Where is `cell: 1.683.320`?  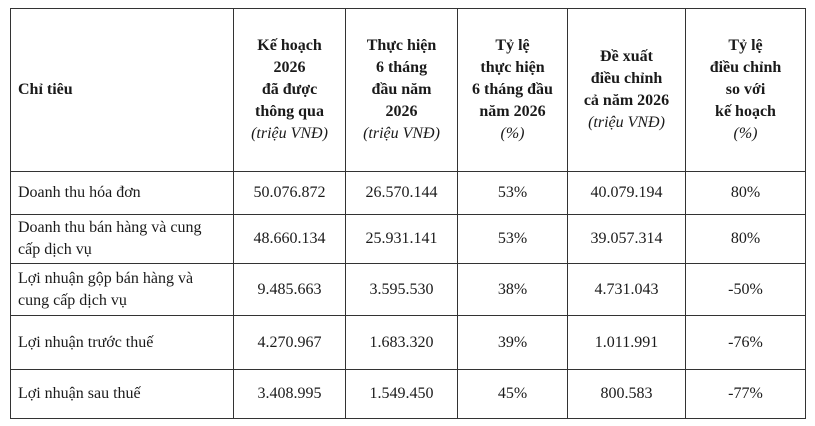
cell: 1.683.320 is located at coordinates (401, 342).